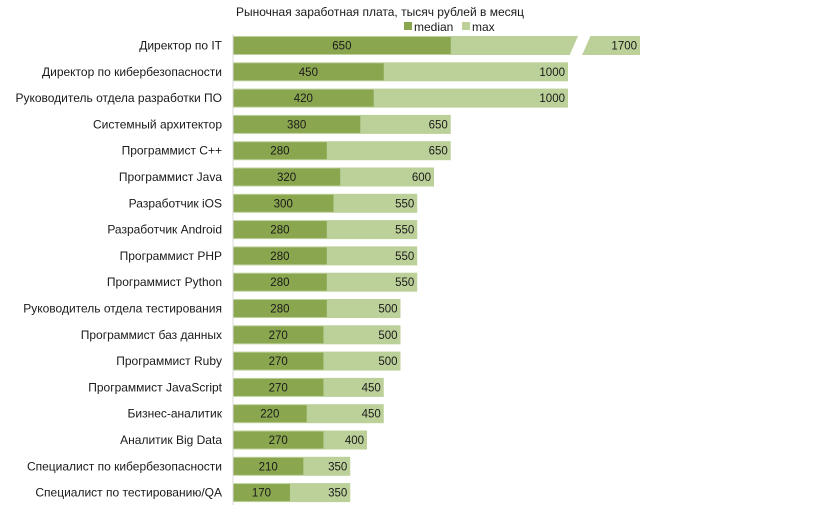 This screenshot has width=840, height=516. I want to click on value-label-median: 210, so click(268, 467).